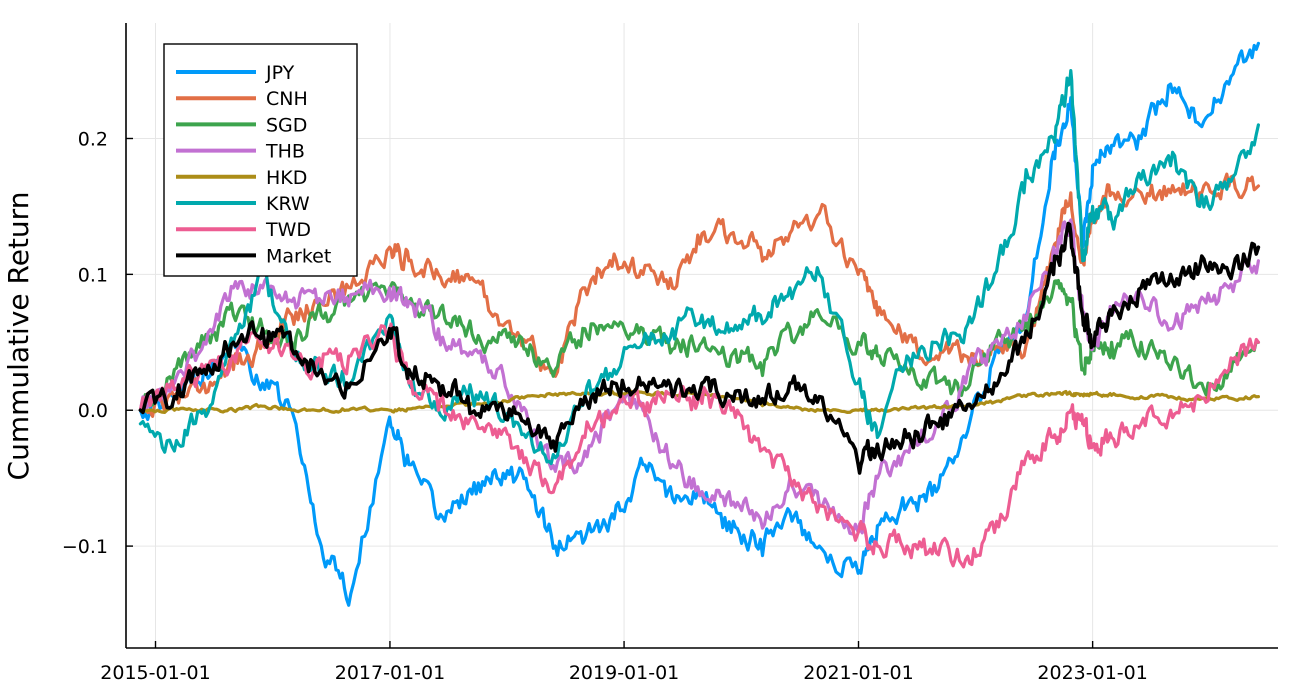  Describe the element at coordinates (1092, 673) in the screenshot. I see `x-tick-label: 2023-01-01` at that location.